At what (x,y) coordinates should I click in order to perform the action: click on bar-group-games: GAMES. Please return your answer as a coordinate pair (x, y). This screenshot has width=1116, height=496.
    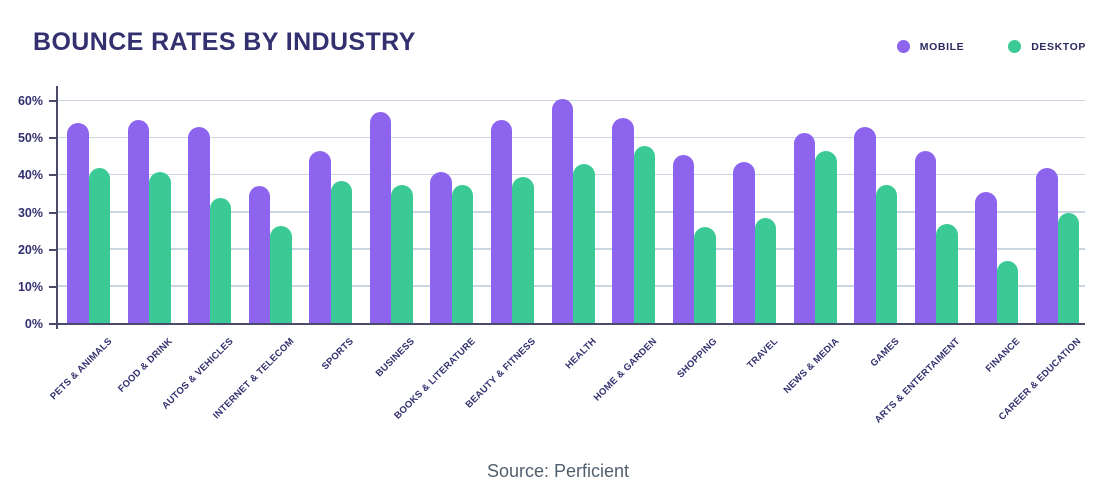
    Looking at the image, I should click on (878, 228).